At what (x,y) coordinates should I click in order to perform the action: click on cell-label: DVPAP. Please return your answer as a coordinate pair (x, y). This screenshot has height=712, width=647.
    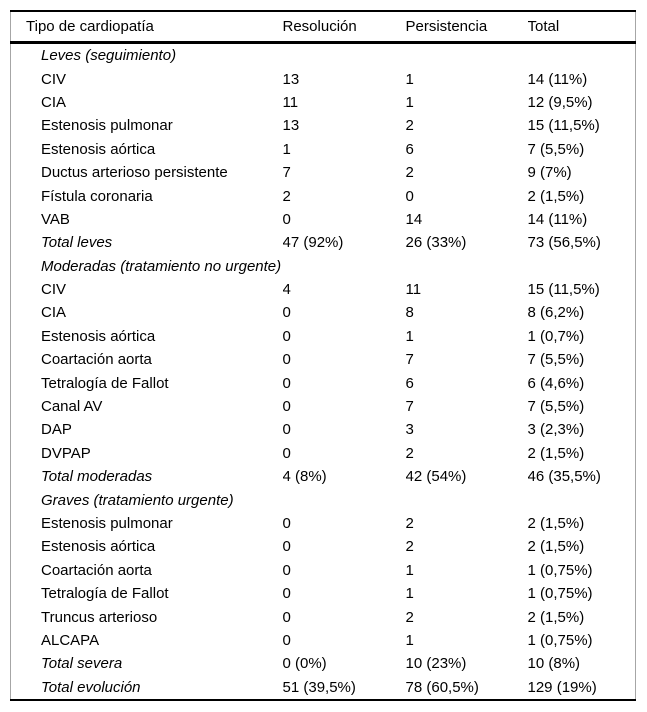
    Looking at the image, I should click on (66, 453).